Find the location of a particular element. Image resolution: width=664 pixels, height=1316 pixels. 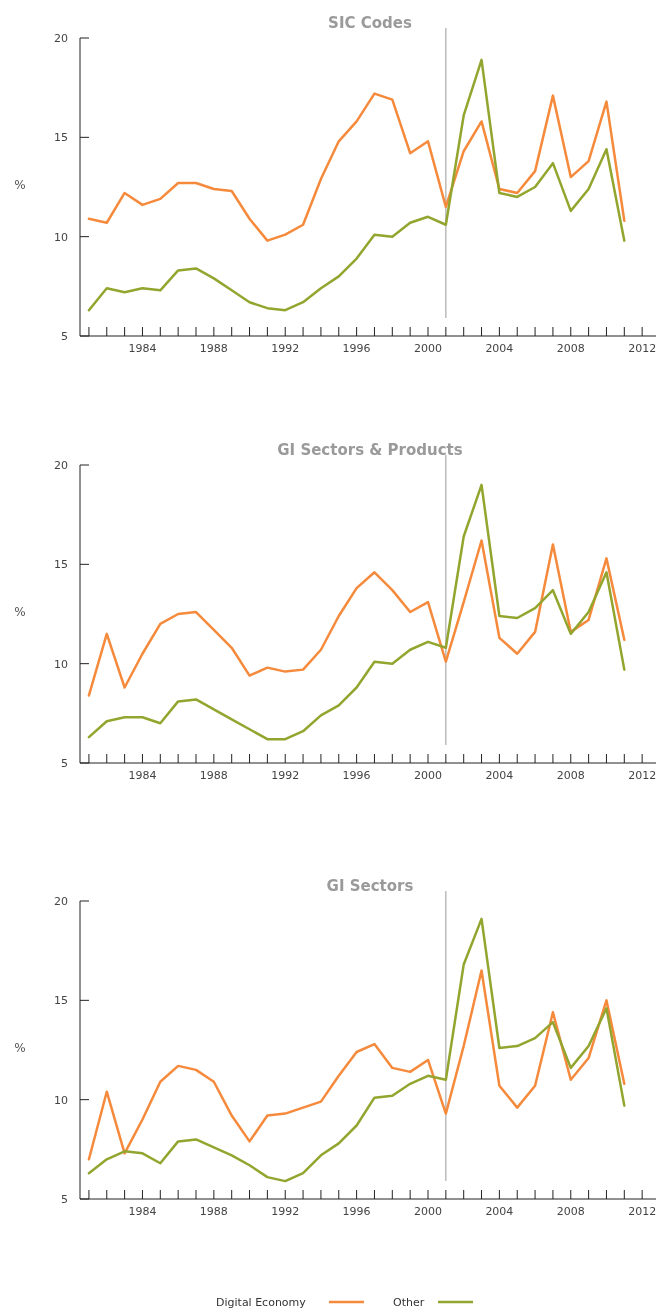

chart-title: SIC Codes is located at coordinates (370, 23).